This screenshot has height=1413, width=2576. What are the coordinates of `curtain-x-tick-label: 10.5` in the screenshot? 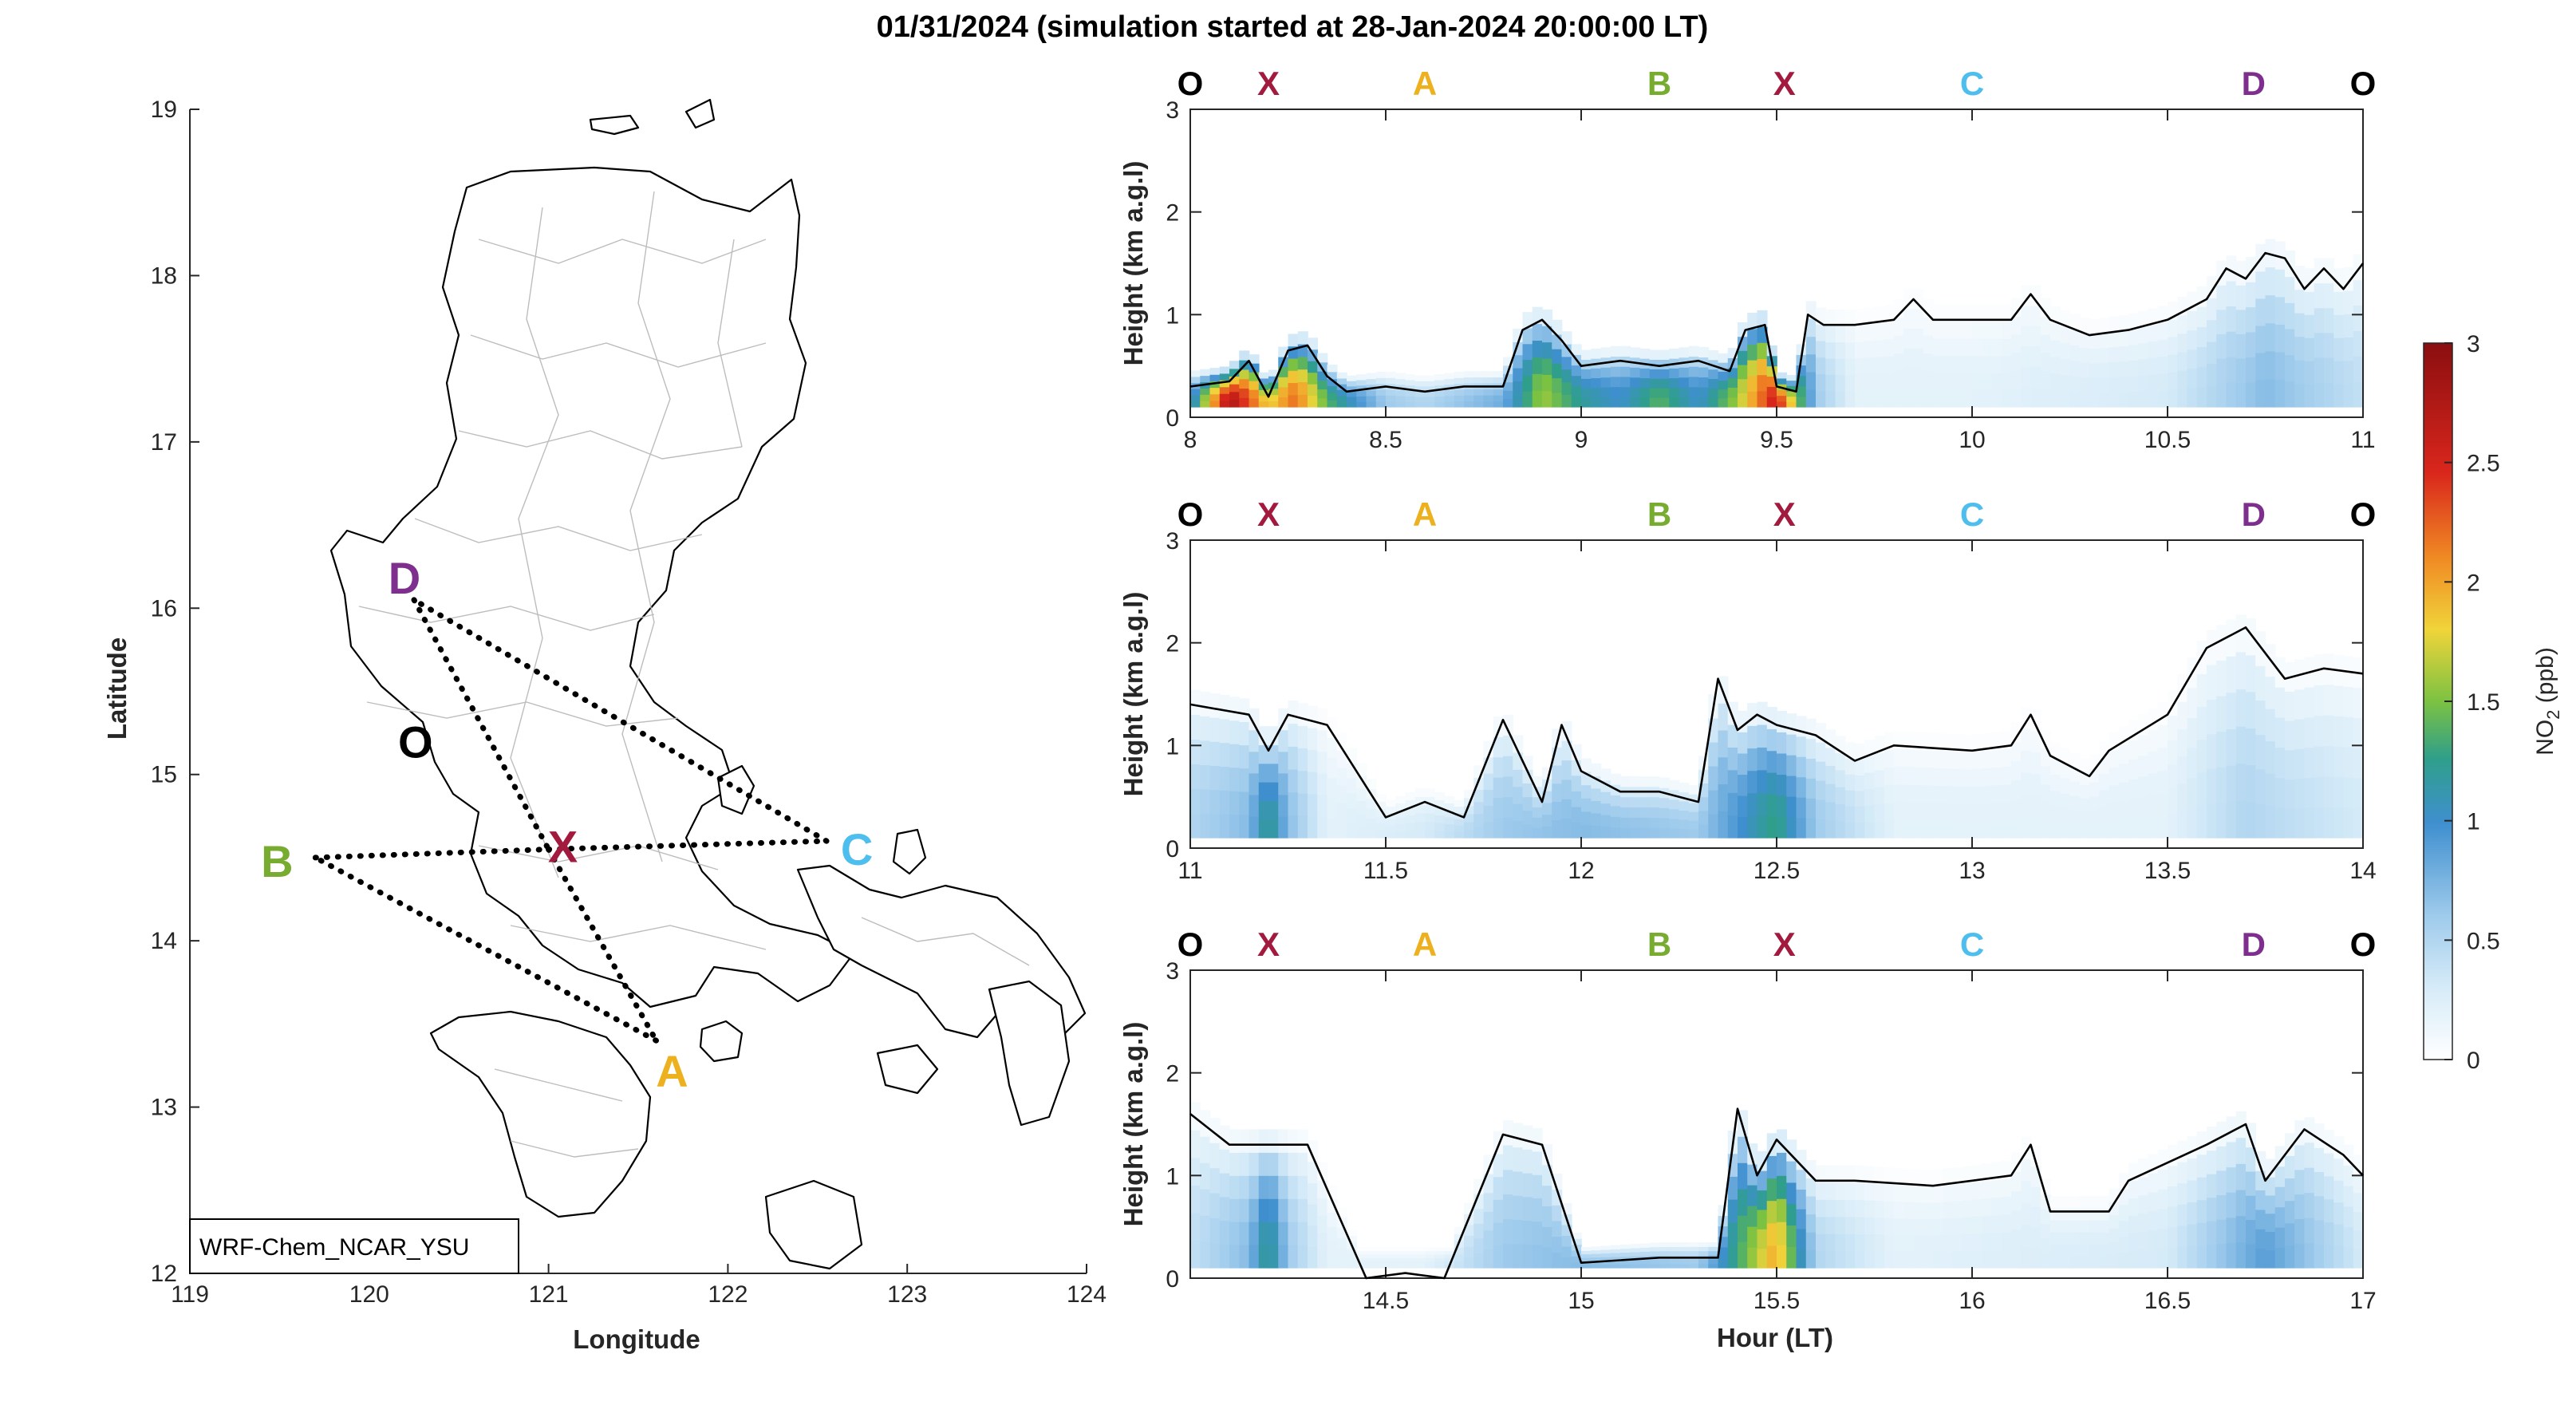 It's located at (2167, 440).